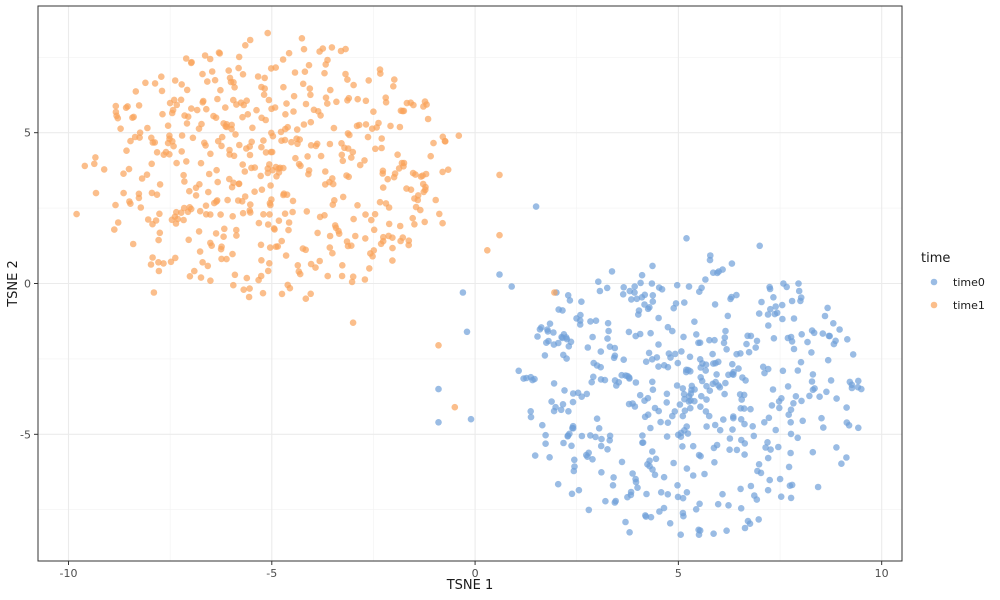 The height and width of the screenshot is (600, 1000). Describe the element at coordinates (13, 284) in the screenshot. I see `y-axis-title: TSNE 2` at that location.